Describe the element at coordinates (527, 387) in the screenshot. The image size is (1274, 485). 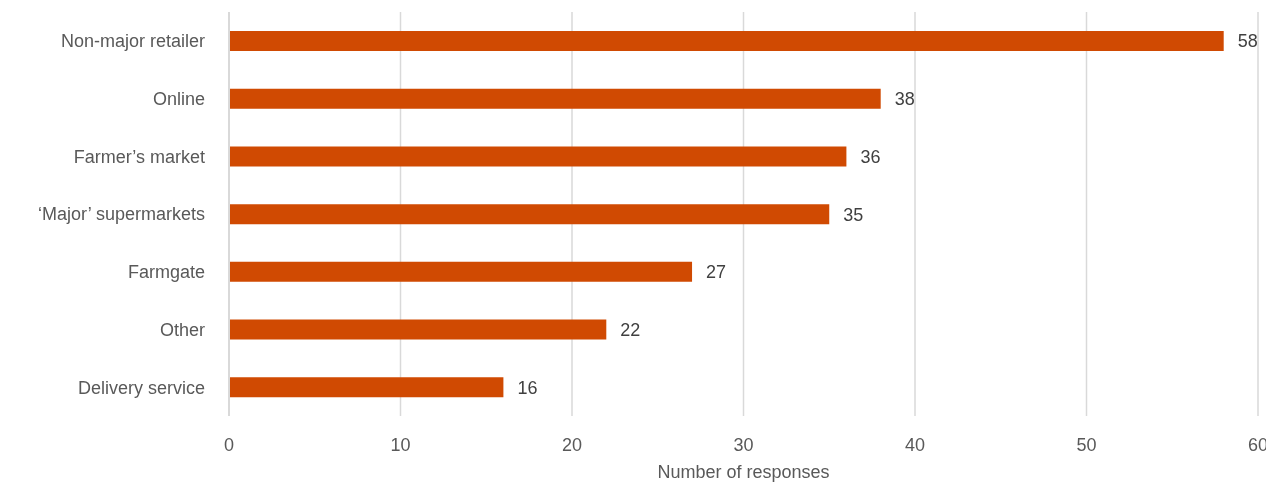
I see `data-label: 16` at that location.